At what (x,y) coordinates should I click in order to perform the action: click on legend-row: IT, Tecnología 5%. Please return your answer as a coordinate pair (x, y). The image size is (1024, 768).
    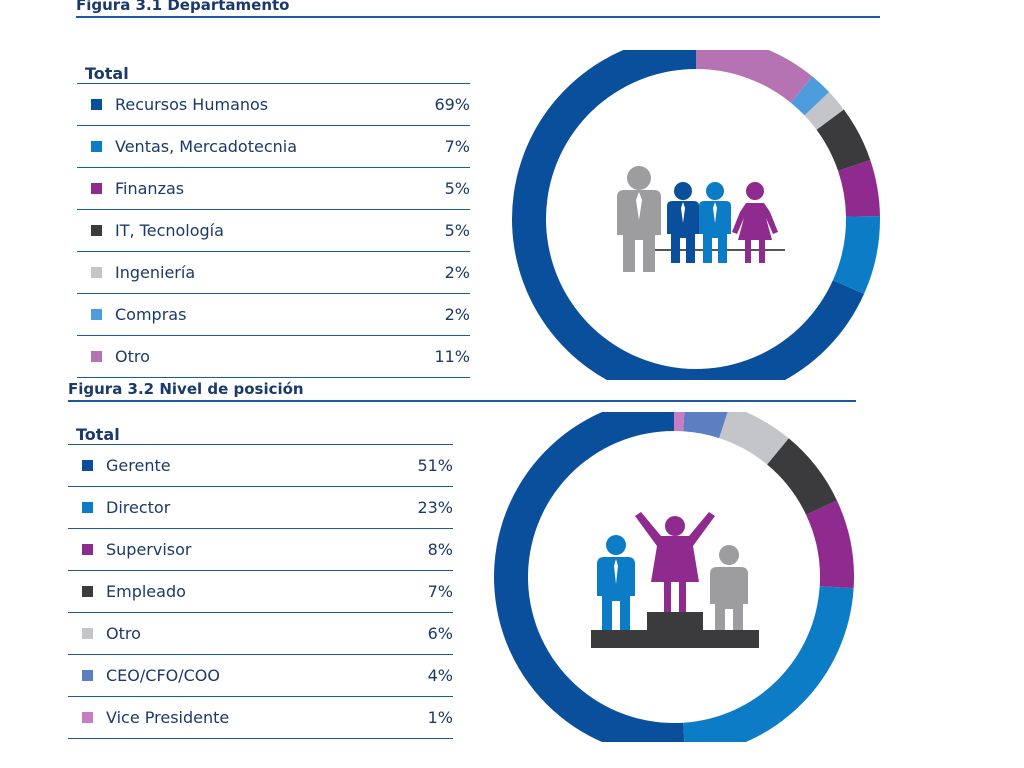
    Looking at the image, I should click on (273, 230).